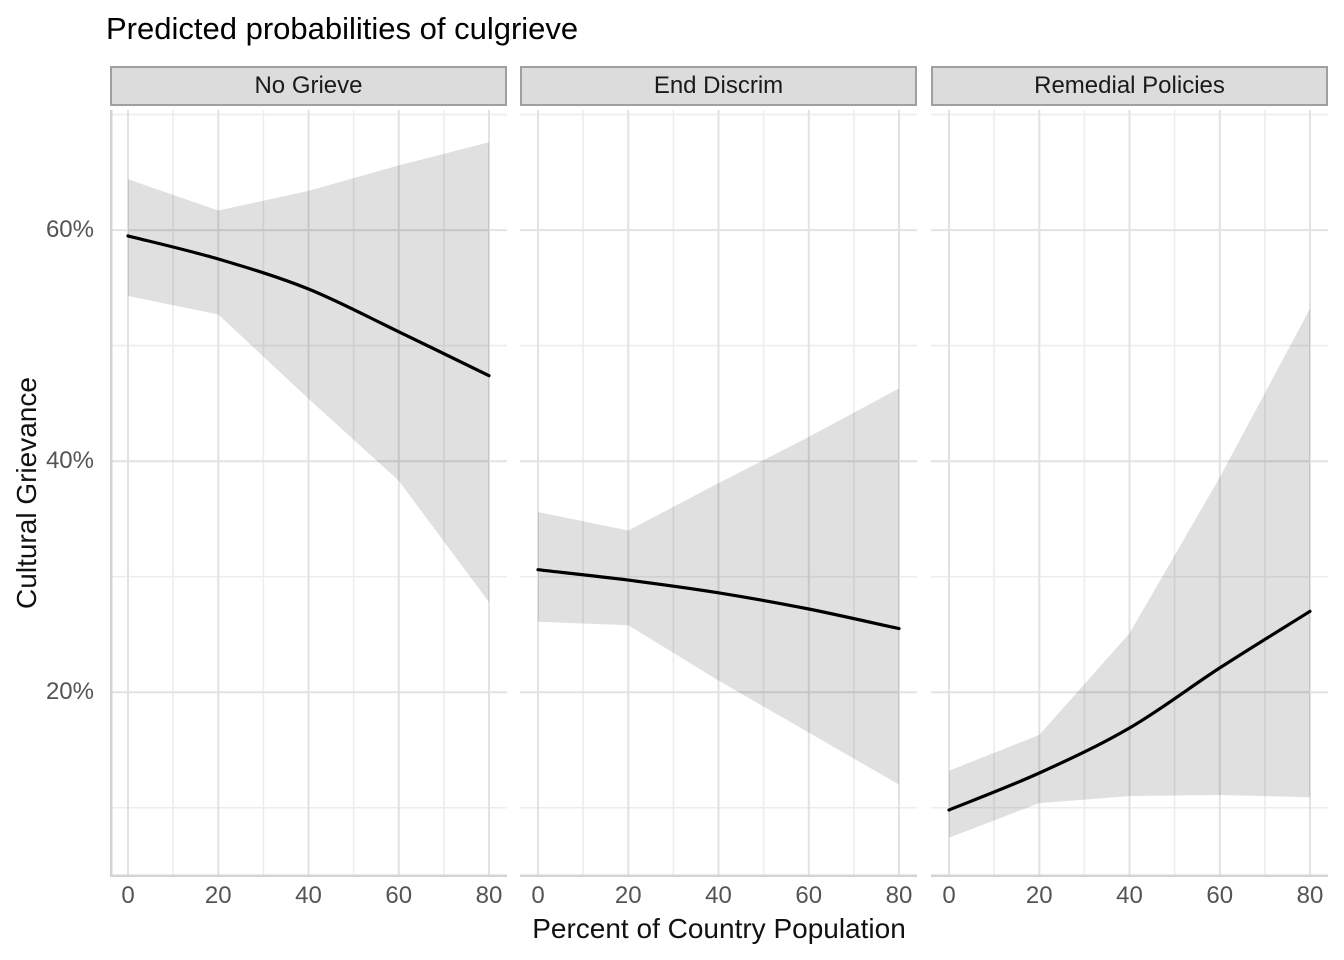 The image size is (1344, 960). What do you see at coordinates (69, 461) in the screenshot?
I see `y-tick-label: 40%` at bounding box center [69, 461].